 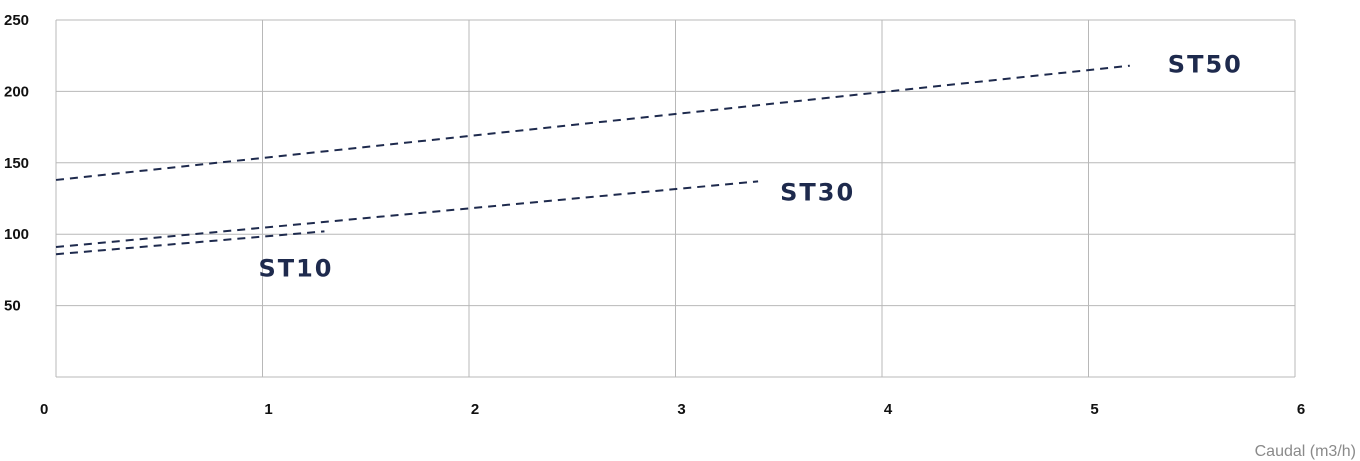 What do you see at coordinates (12, 306) in the screenshot?
I see `y-tick-label: 50` at bounding box center [12, 306].